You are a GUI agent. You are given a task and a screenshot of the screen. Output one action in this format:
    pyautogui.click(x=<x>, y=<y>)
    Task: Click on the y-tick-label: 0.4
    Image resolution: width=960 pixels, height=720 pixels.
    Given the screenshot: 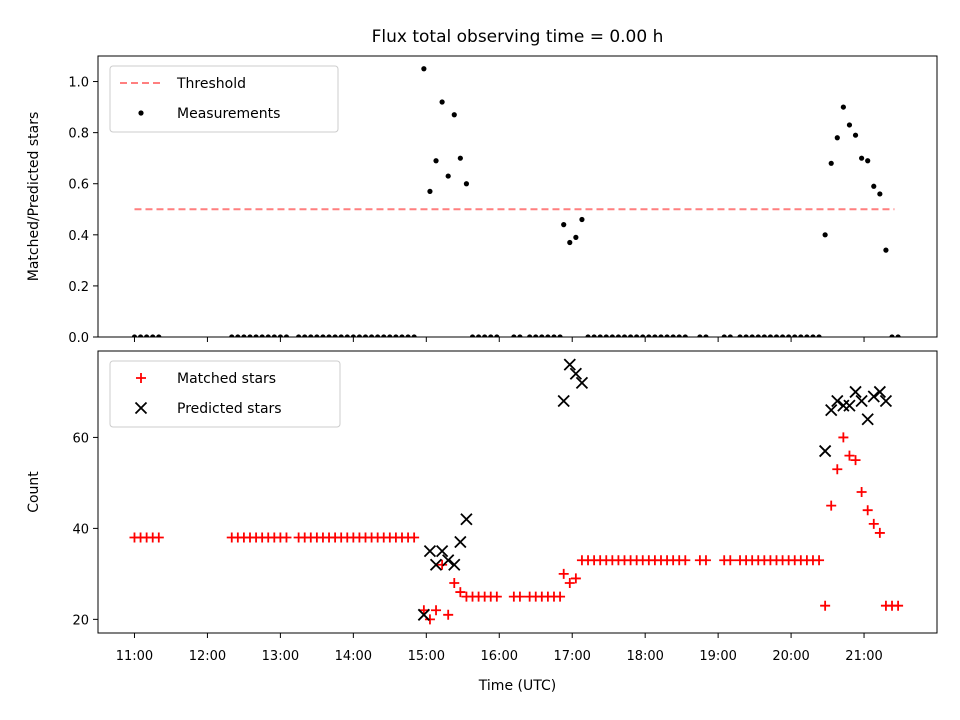 What is the action you would take?
    pyautogui.click(x=78, y=236)
    